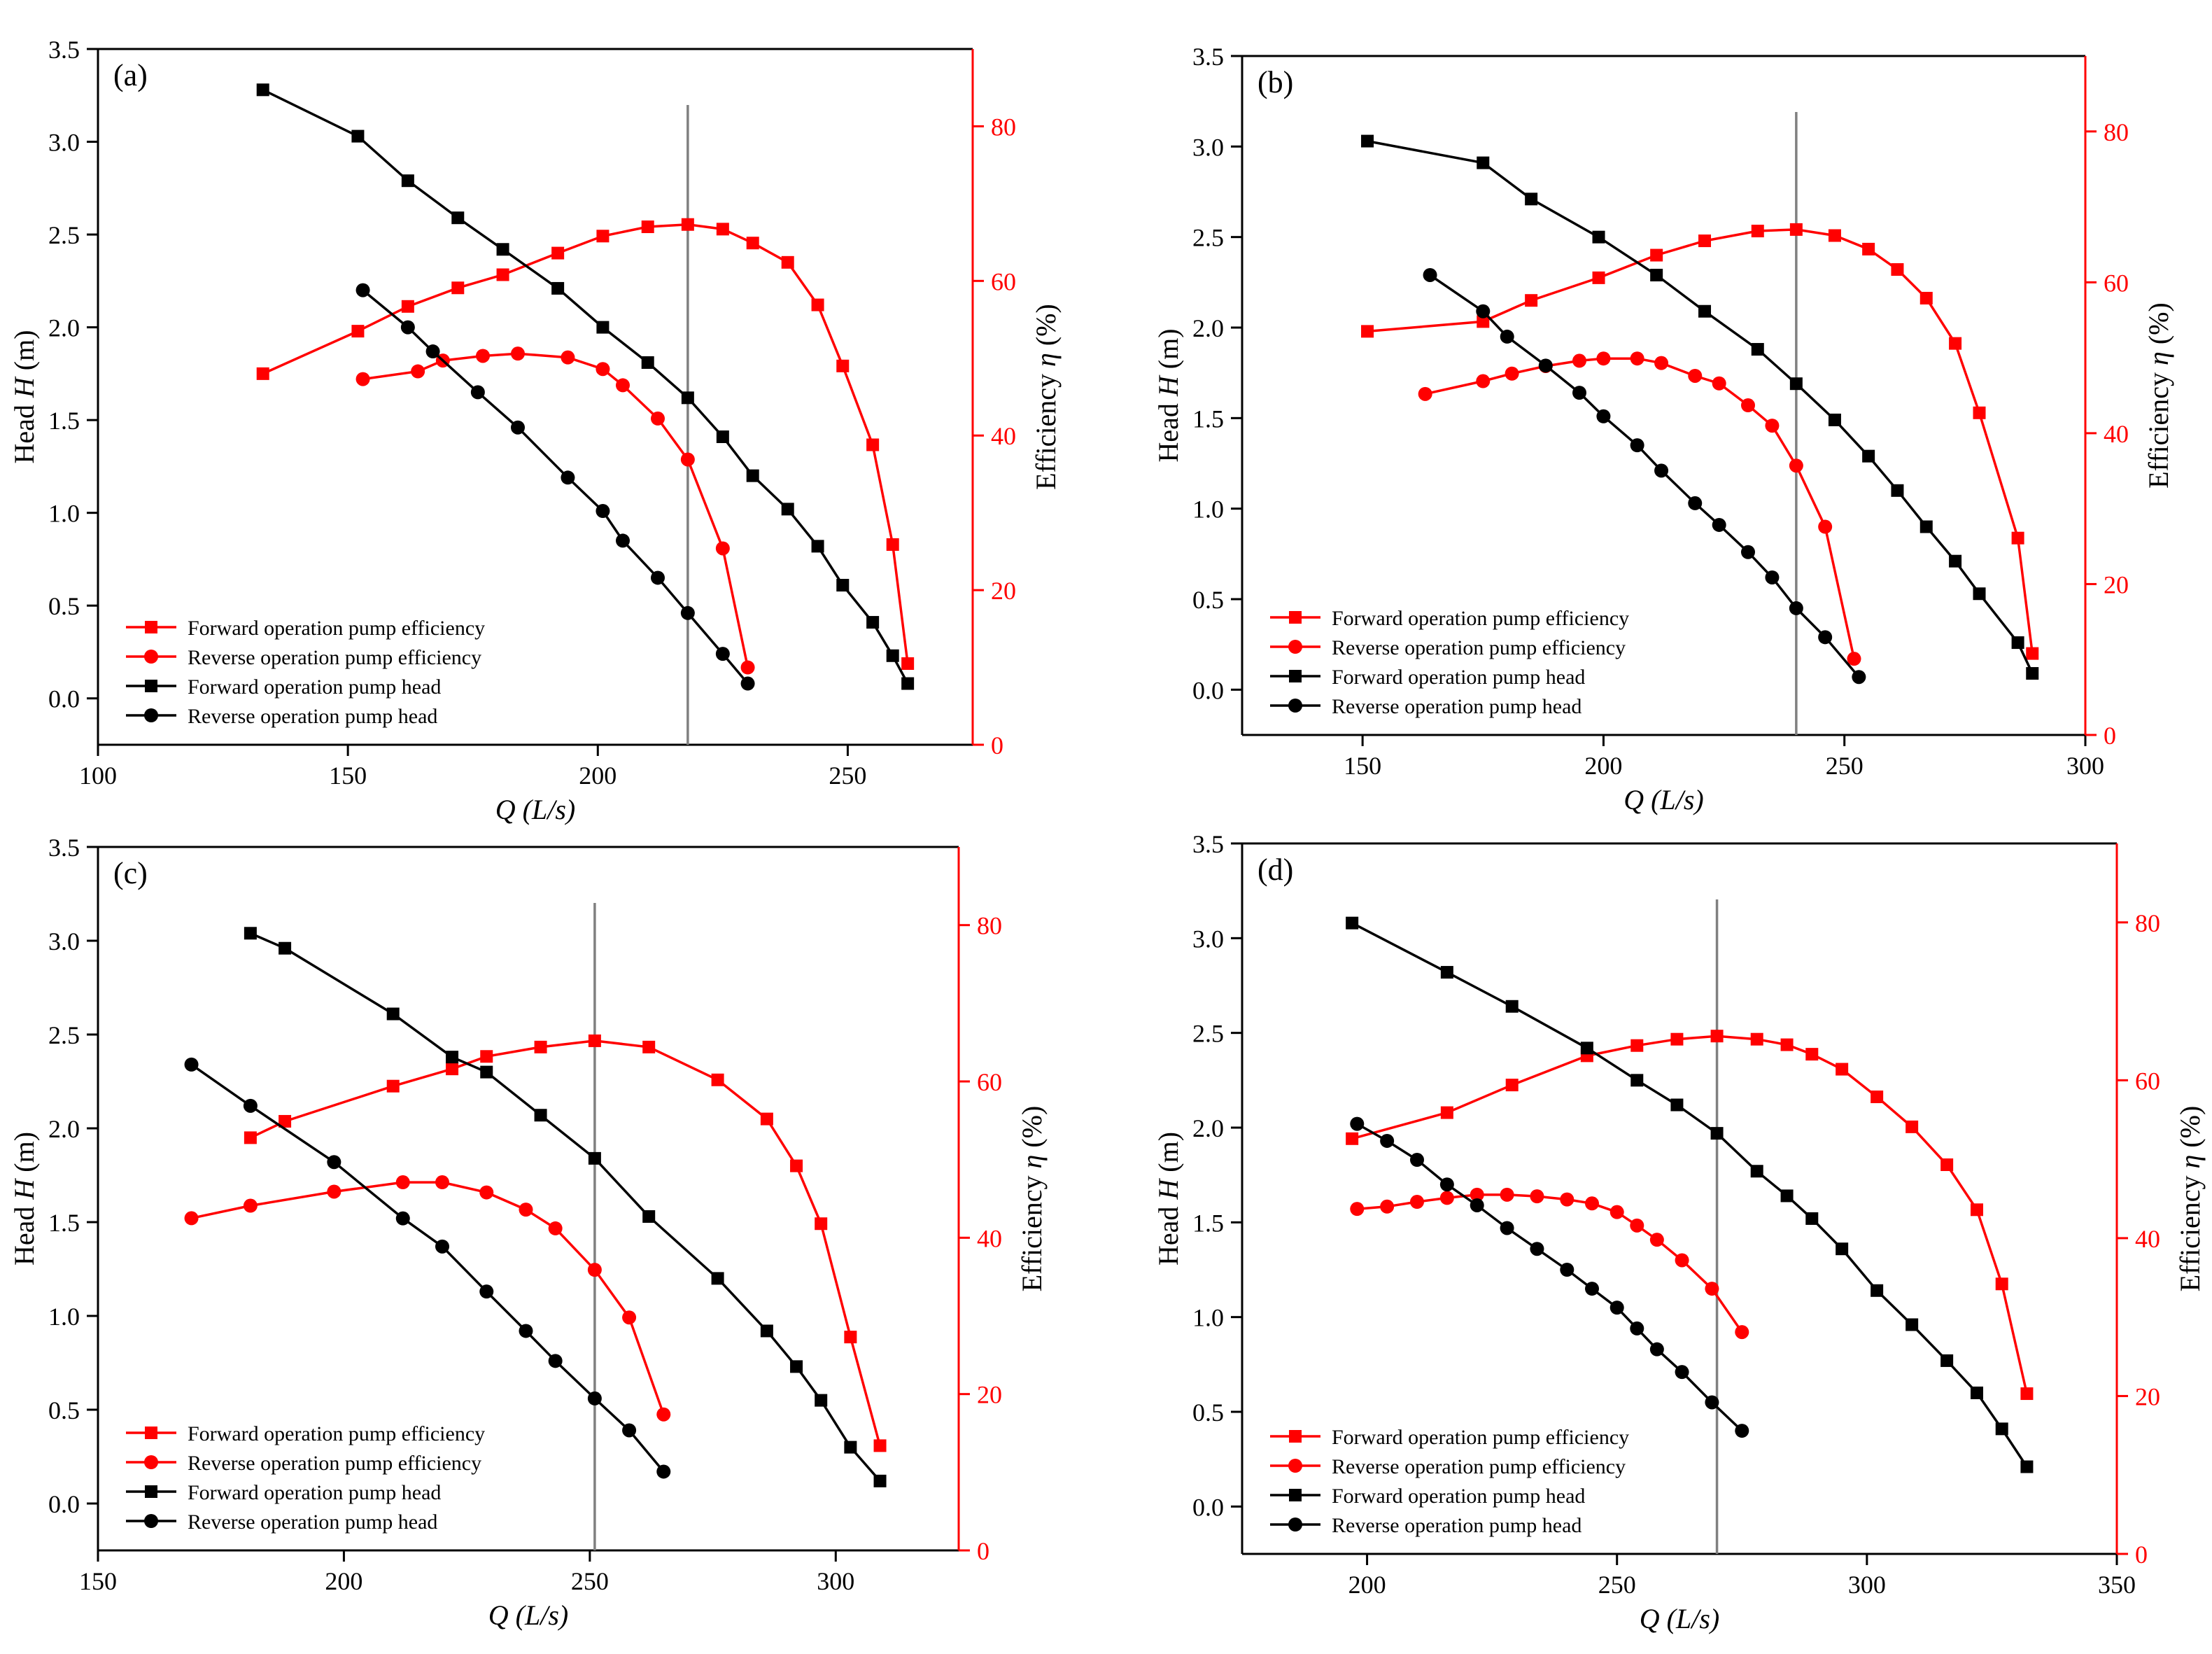 Image resolution: width=2212 pixels, height=1654 pixels. What do you see at coordinates (1700, 441) in the screenshot?
I see `series-forward-operation-pump-efficiency` at bounding box center [1700, 441].